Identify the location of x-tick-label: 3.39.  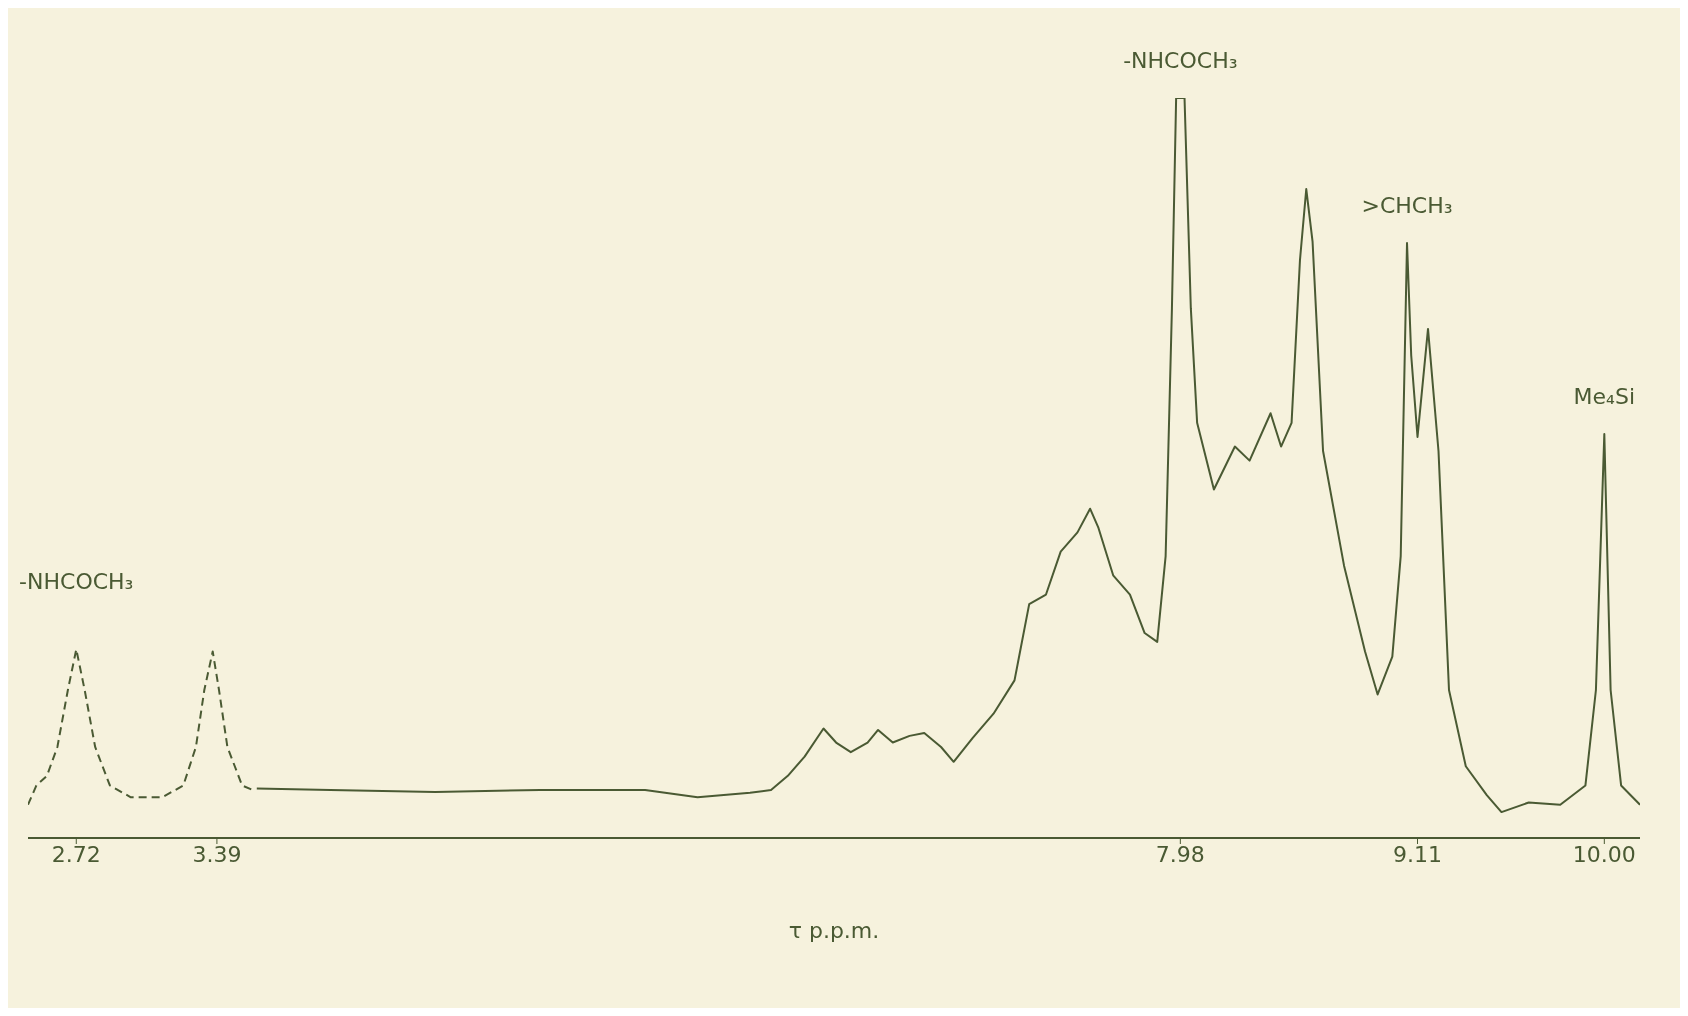
(217, 854).